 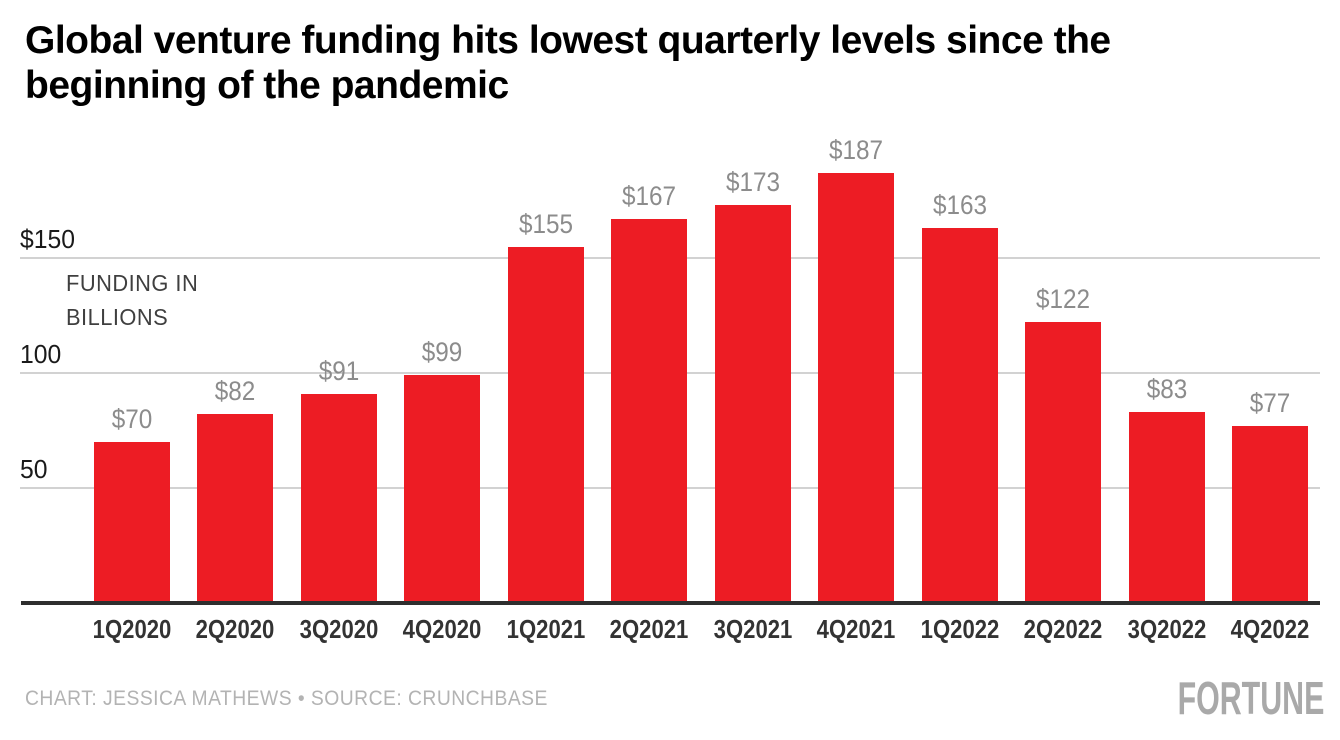 What do you see at coordinates (235, 629) in the screenshot?
I see `x-axis-label: 2Q2020` at bounding box center [235, 629].